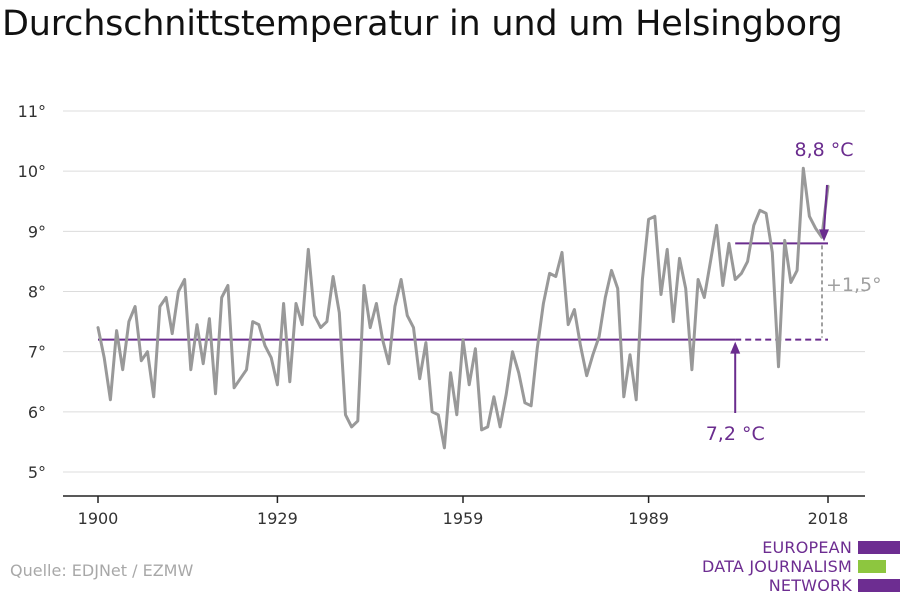  I want to click on source-note: Quelle: EDJNet / EZMW, so click(102, 570).